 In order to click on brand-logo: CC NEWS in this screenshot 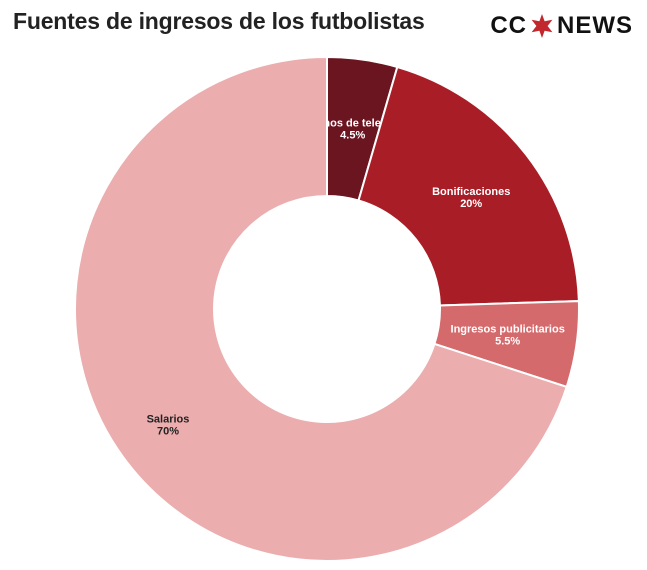, I will do `click(561, 26)`.